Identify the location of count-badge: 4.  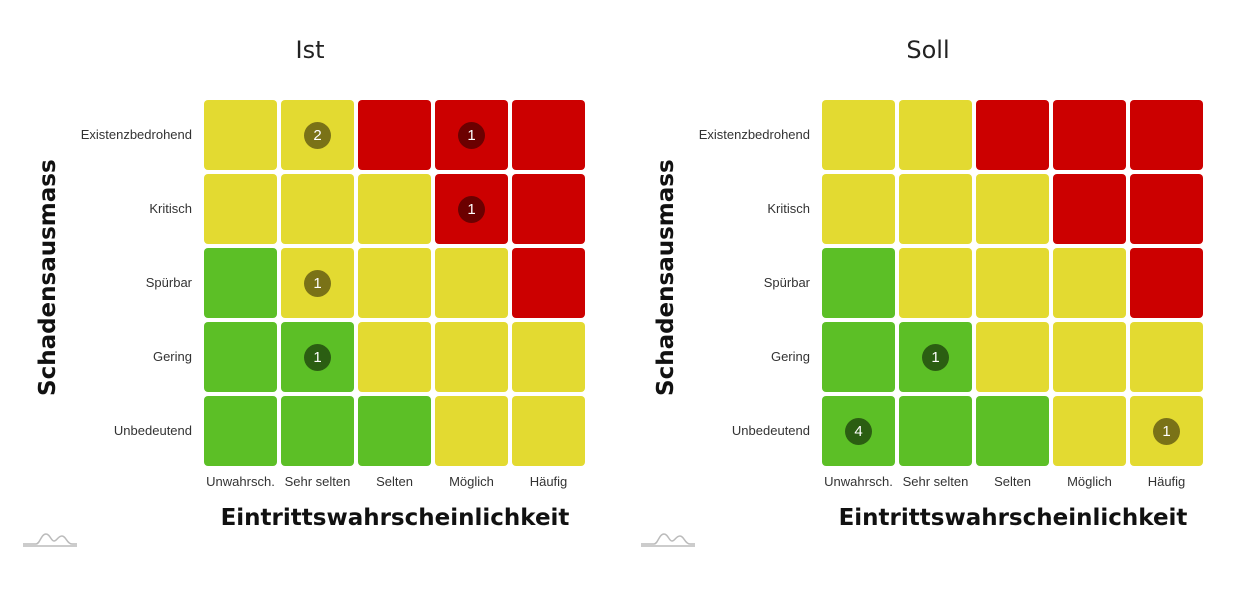
(858, 431).